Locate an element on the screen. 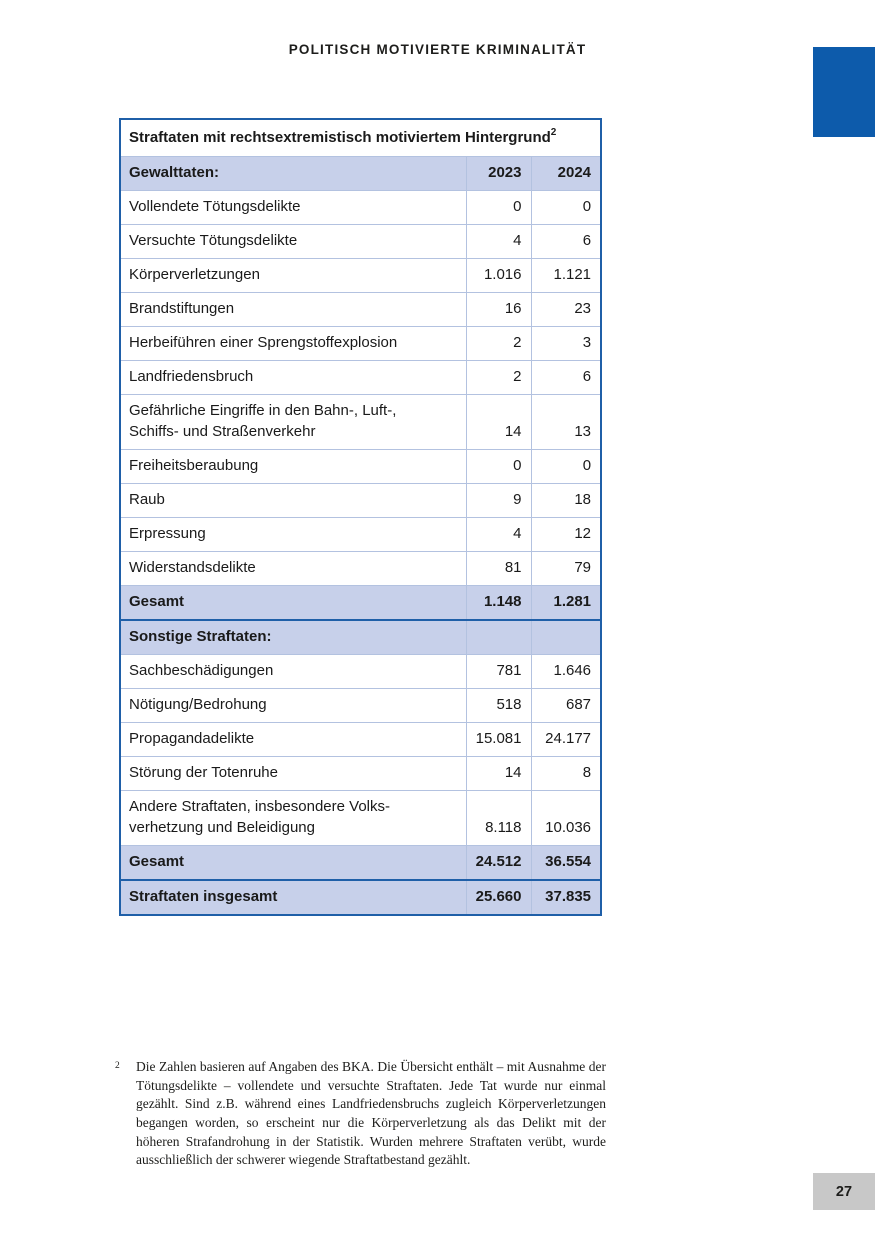 The height and width of the screenshot is (1241, 875). value-2024: 10.036 is located at coordinates (566, 818).